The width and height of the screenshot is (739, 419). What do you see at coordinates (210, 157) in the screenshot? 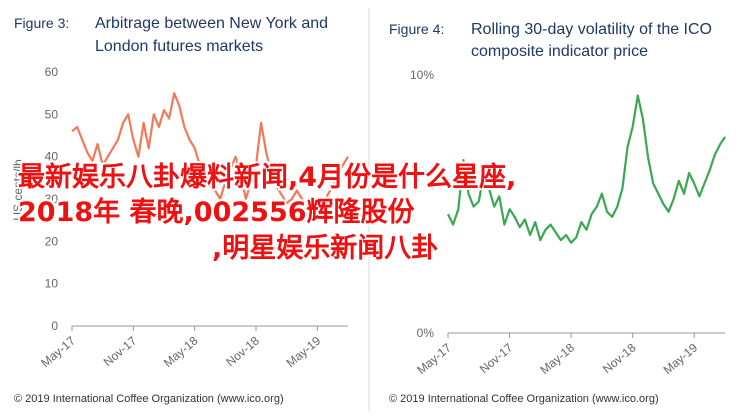
I see `figure-3-series-line` at bounding box center [210, 157].